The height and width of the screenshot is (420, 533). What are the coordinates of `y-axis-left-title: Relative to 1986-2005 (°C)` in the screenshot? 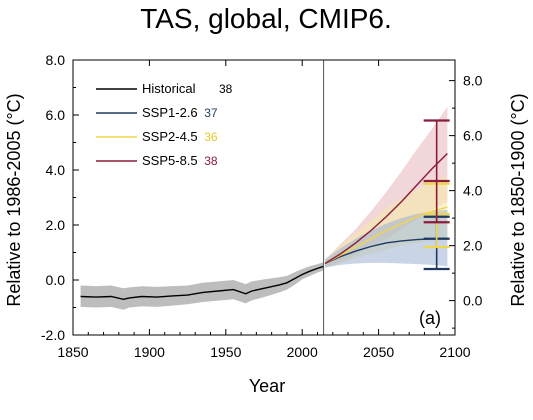 It's located at (14, 199).